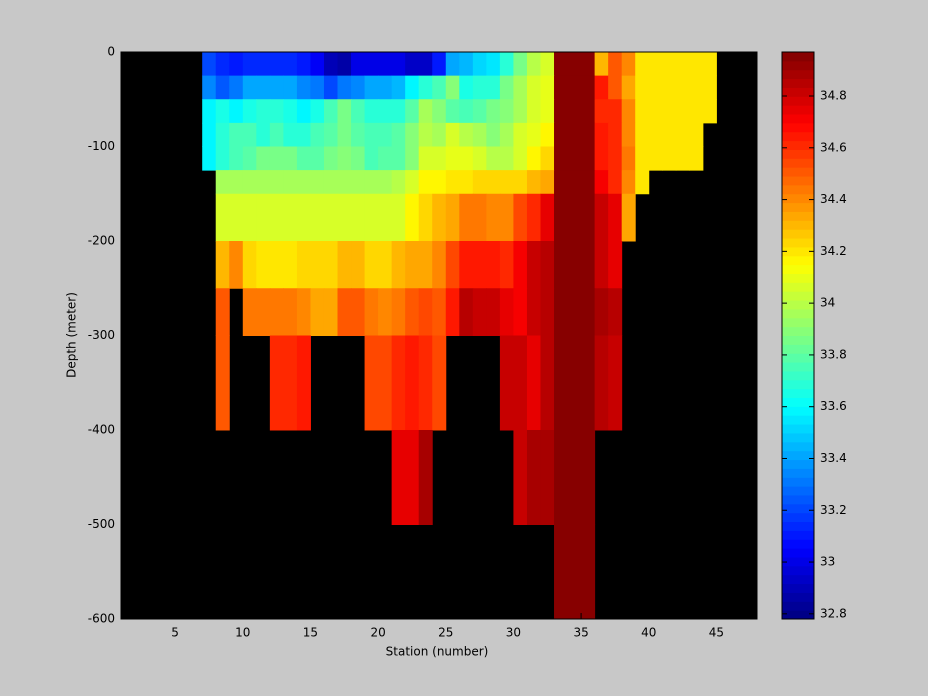  Describe the element at coordinates (101, 430) in the screenshot. I see `y-tick-label: -400` at that location.